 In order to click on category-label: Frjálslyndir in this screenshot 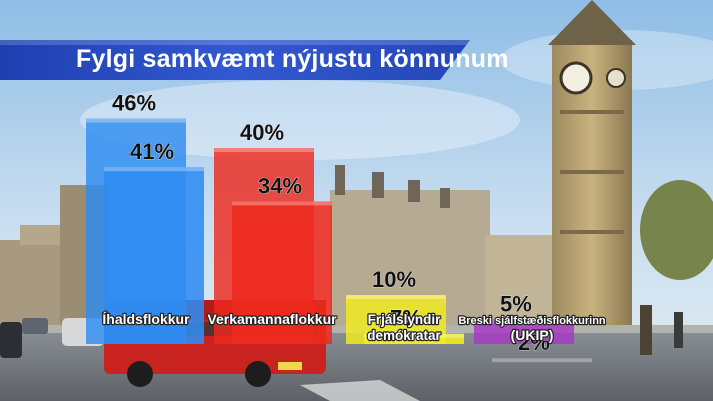, I will do `click(405, 319)`.